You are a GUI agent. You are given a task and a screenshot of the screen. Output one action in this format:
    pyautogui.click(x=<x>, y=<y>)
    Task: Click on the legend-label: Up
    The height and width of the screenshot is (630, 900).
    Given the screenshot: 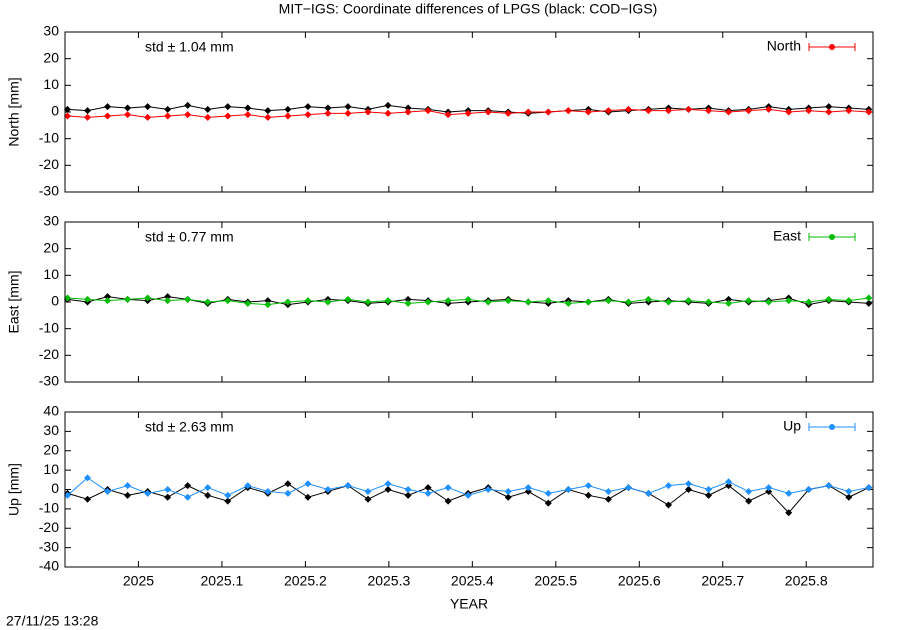 What is the action you would take?
    pyautogui.click(x=792, y=426)
    